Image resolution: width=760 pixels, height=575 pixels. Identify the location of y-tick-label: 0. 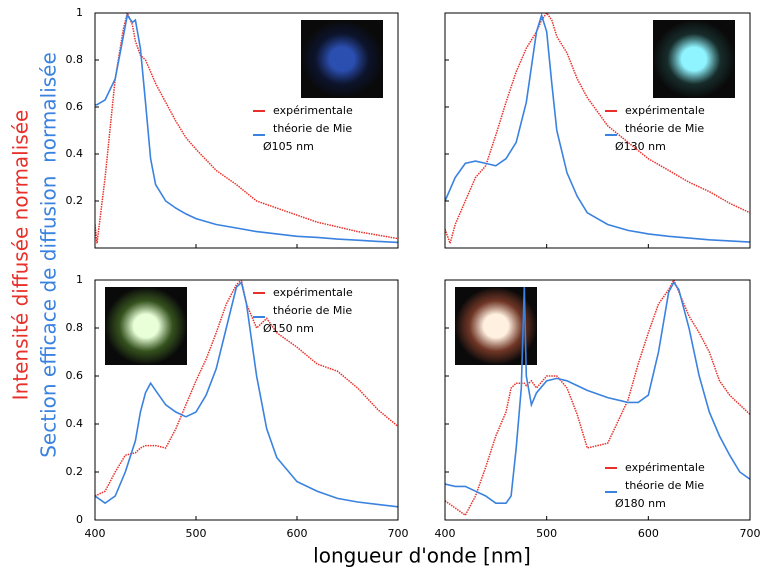
(79, 519).